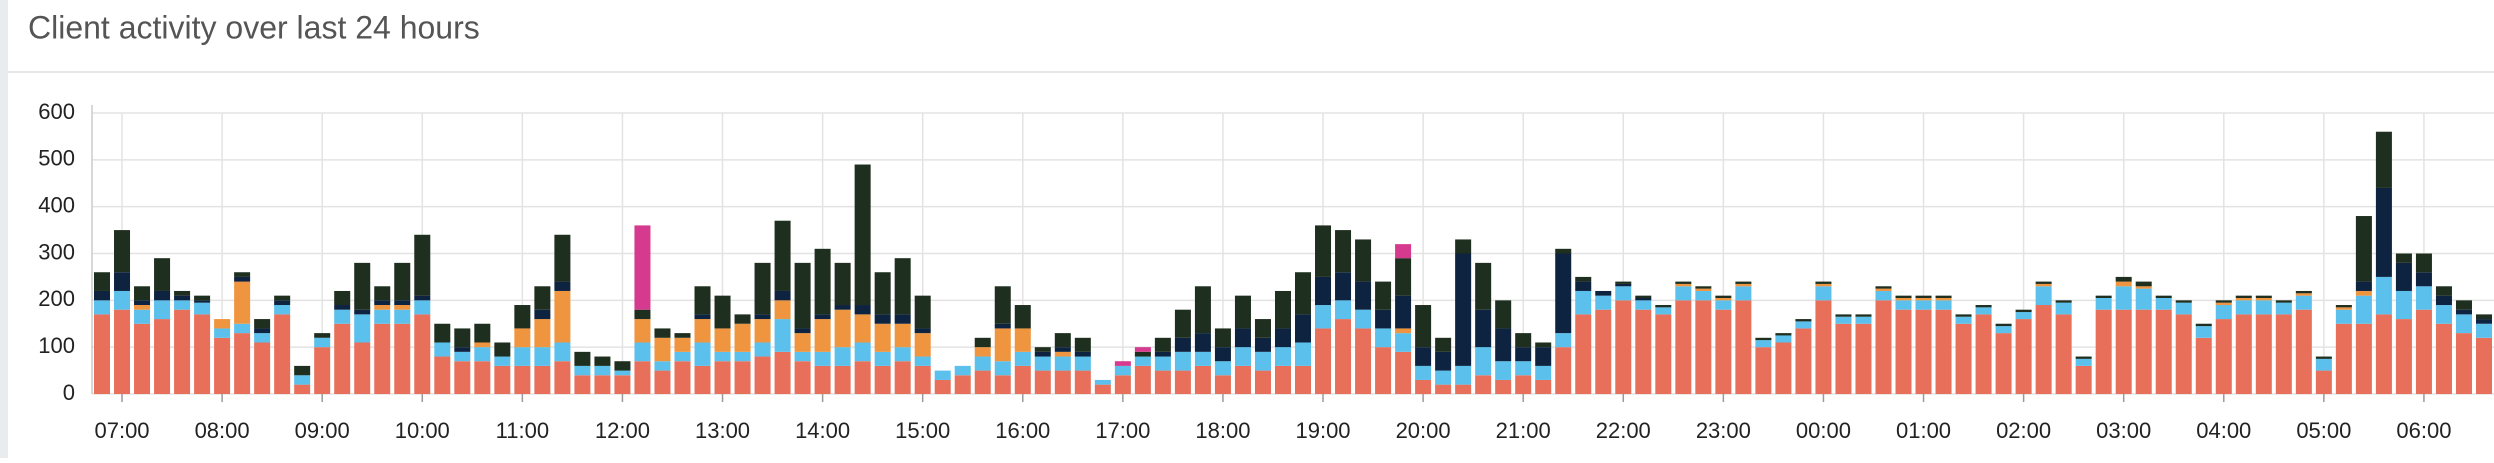  Describe the element at coordinates (222, 430) in the screenshot. I see `x-tick-label: 08:00` at that location.